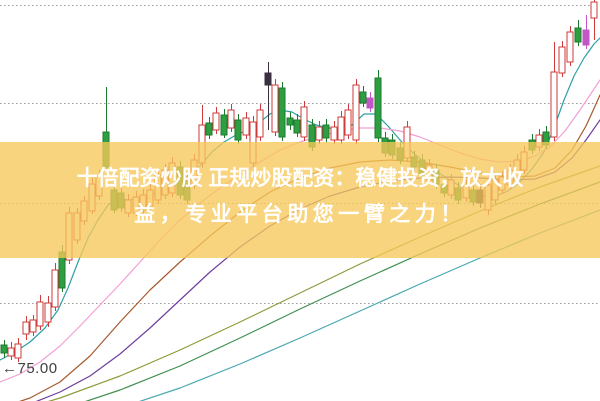 The height and width of the screenshot is (401, 600). What do you see at coordinates (300, 178) in the screenshot?
I see `promo-banner-line1: 十倍配资炒股 正规炒股配资：稳健投资，放大收` at bounding box center [300, 178].